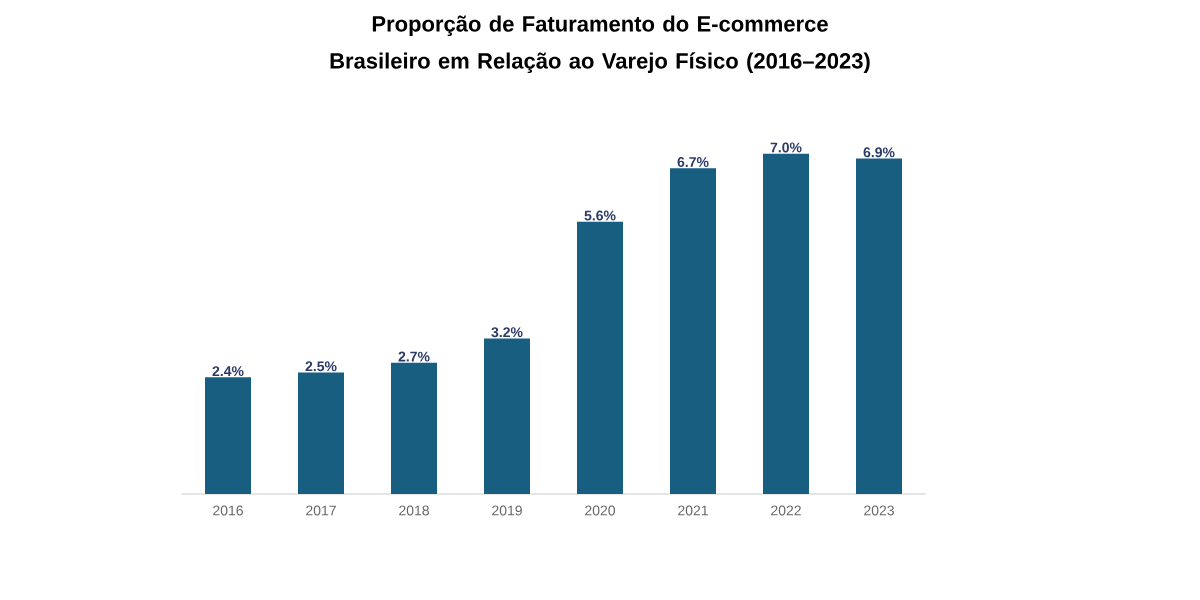  Describe the element at coordinates (600, 510) in the screenshot. I see `x-tick-label: 2020` at that location.